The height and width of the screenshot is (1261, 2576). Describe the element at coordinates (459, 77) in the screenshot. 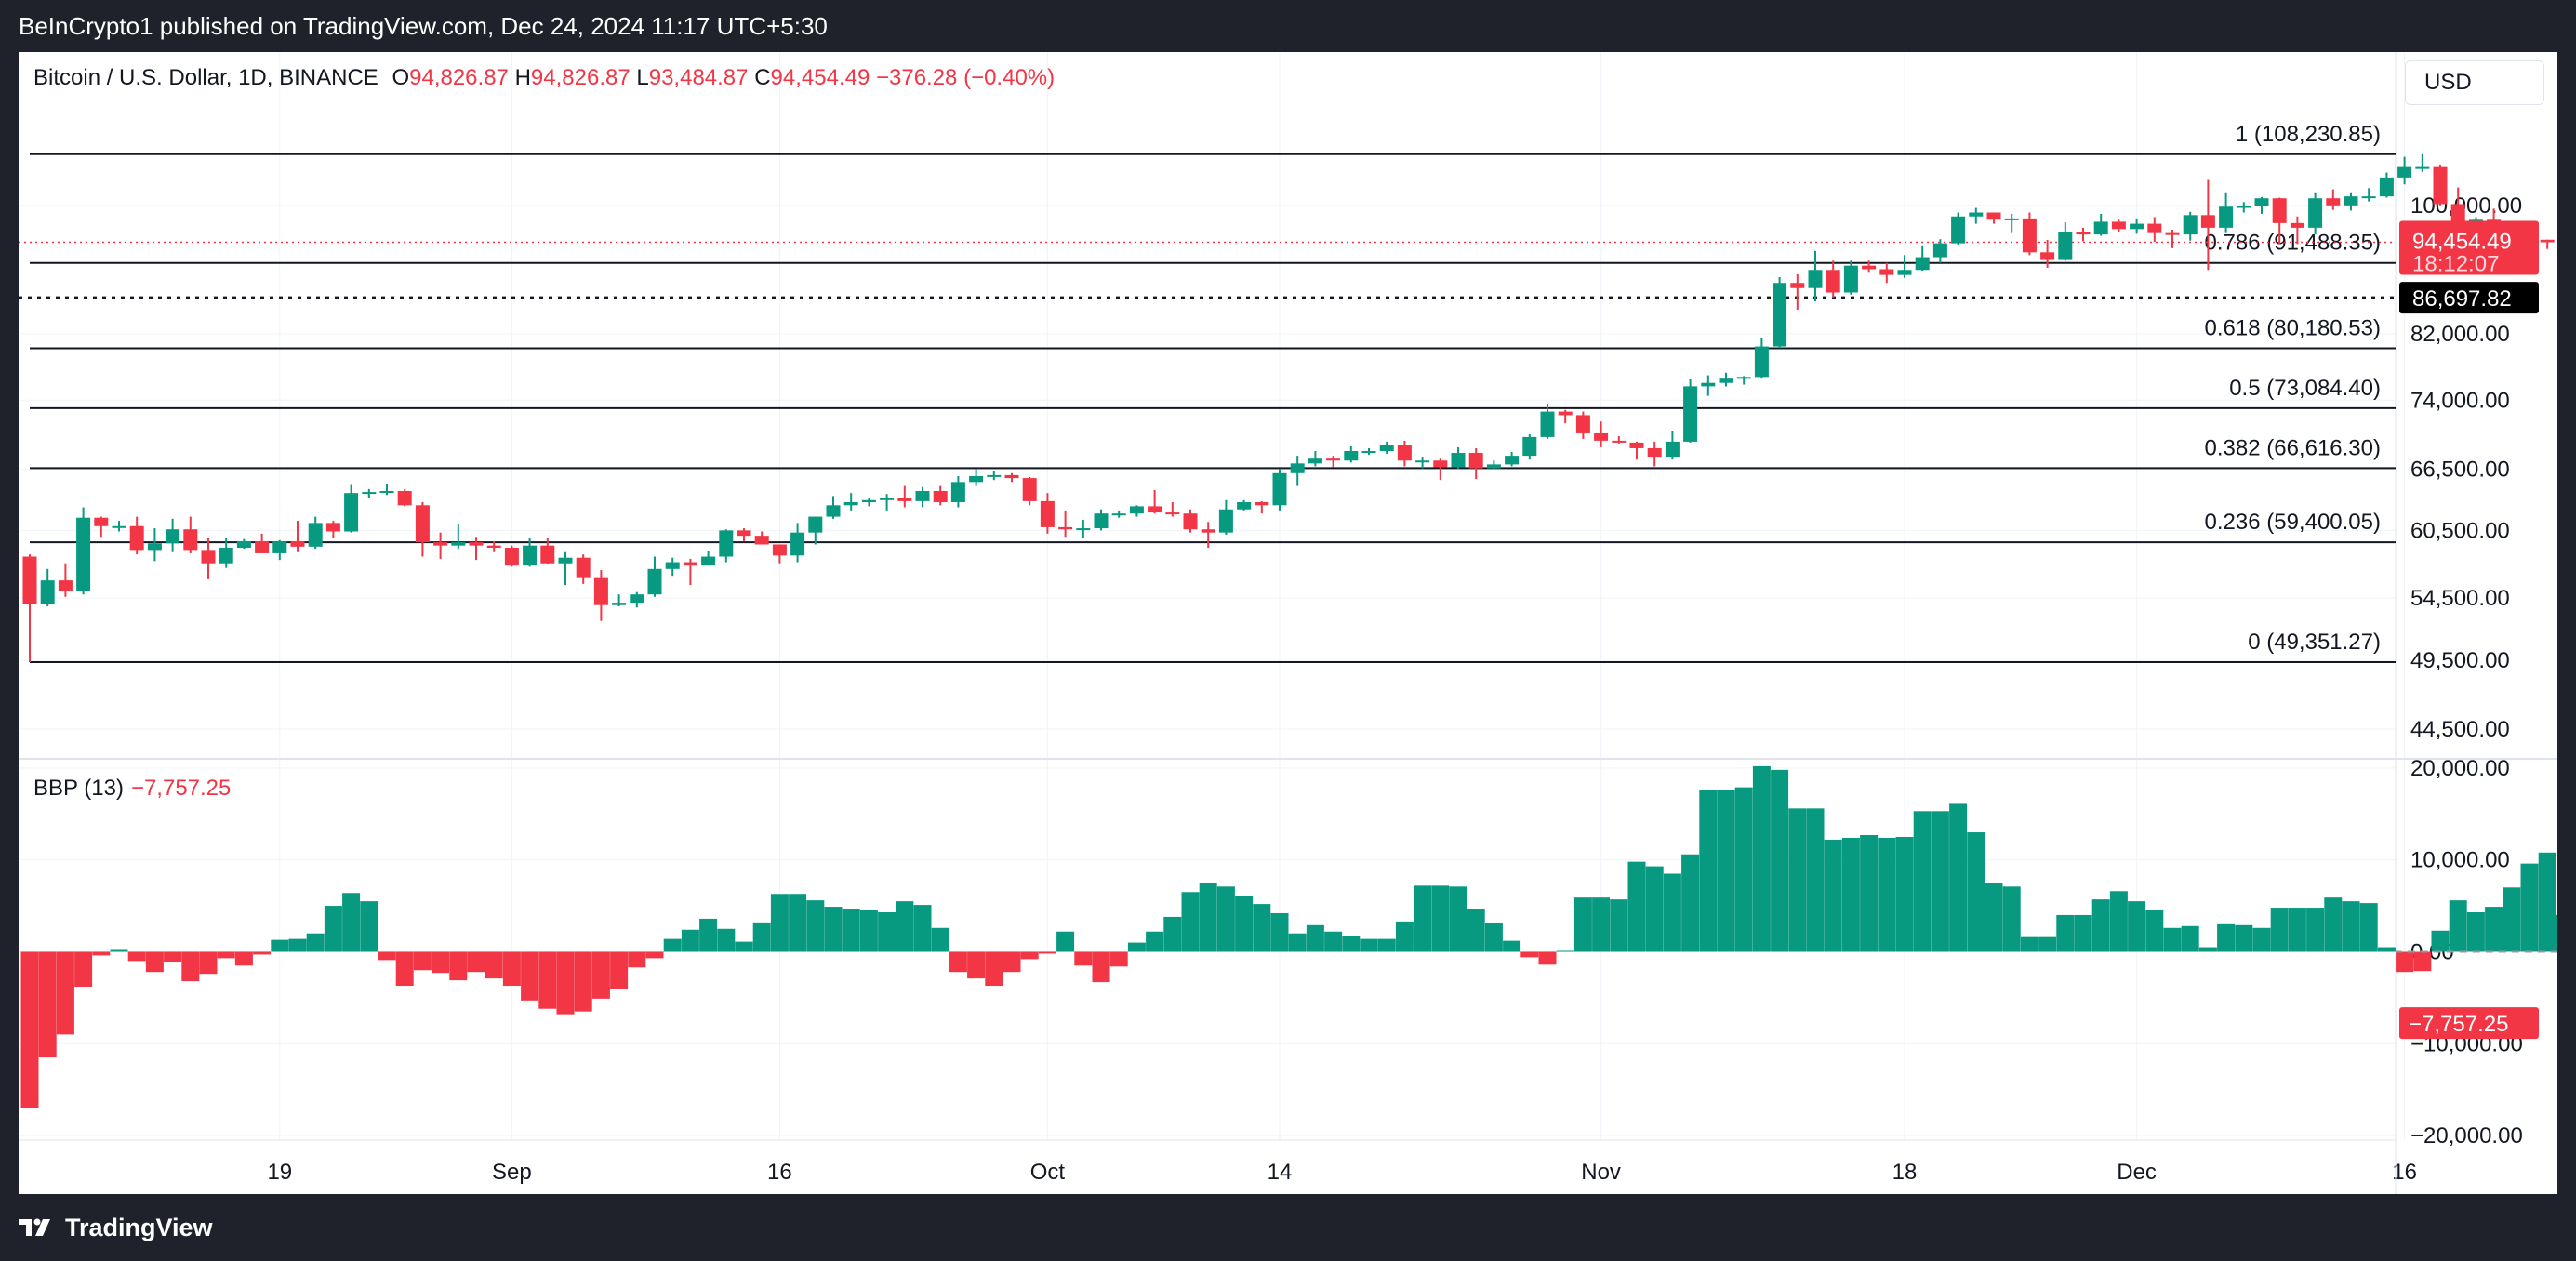

I see `open-value: 94,826.87` at that location.